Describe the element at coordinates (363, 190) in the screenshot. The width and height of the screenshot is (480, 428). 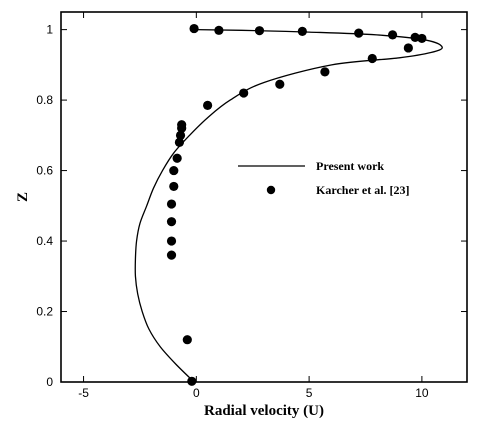
I see `legend-label-karcher: Karcher et al. [23]` at that location.